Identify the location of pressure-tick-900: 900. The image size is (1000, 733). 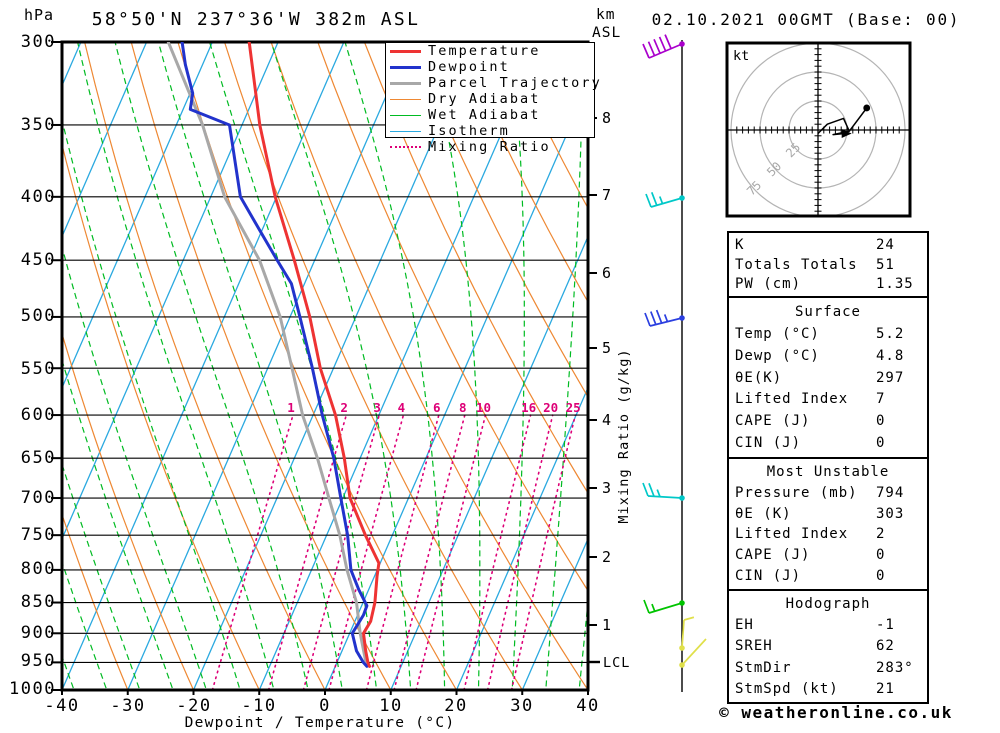
(38, 633).